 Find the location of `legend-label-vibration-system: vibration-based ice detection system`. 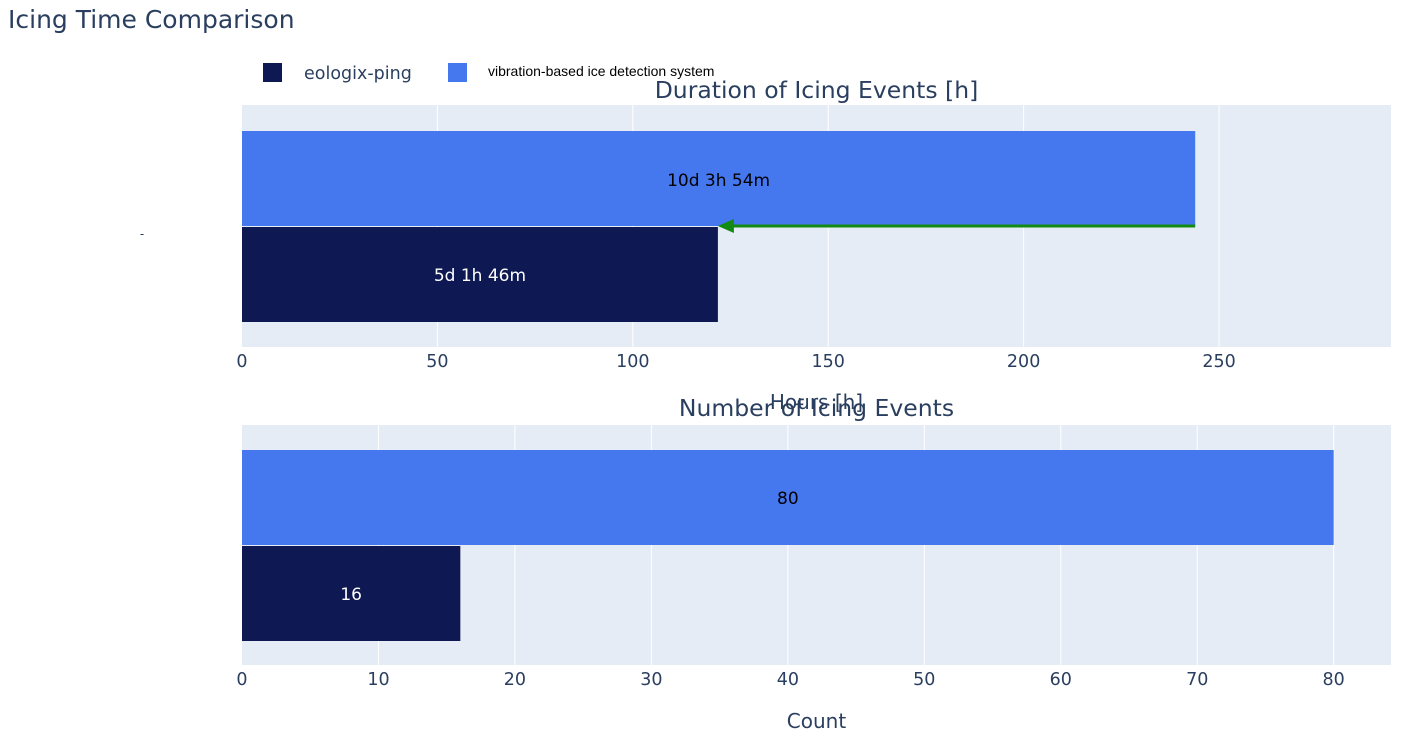

legend-label-vibration-system: vibration-based ice detection system is located at coordinates (601, 71).